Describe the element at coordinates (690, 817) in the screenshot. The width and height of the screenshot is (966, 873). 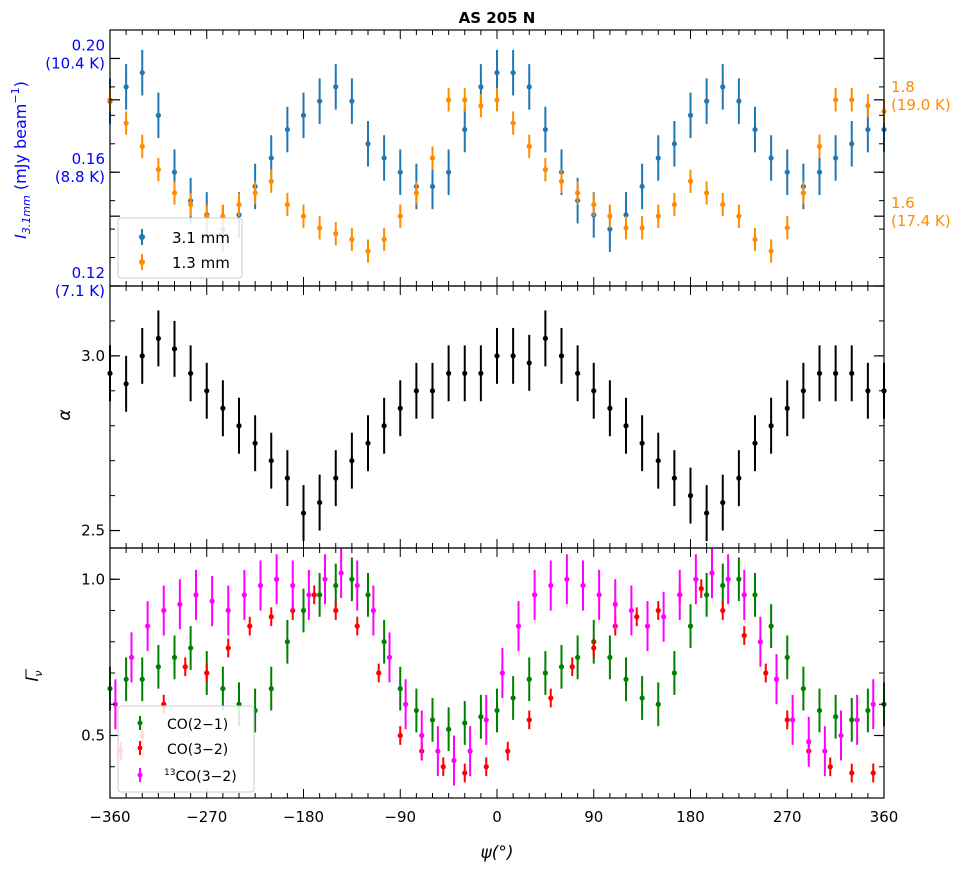
I see `x-tick-label: 180` at that location.